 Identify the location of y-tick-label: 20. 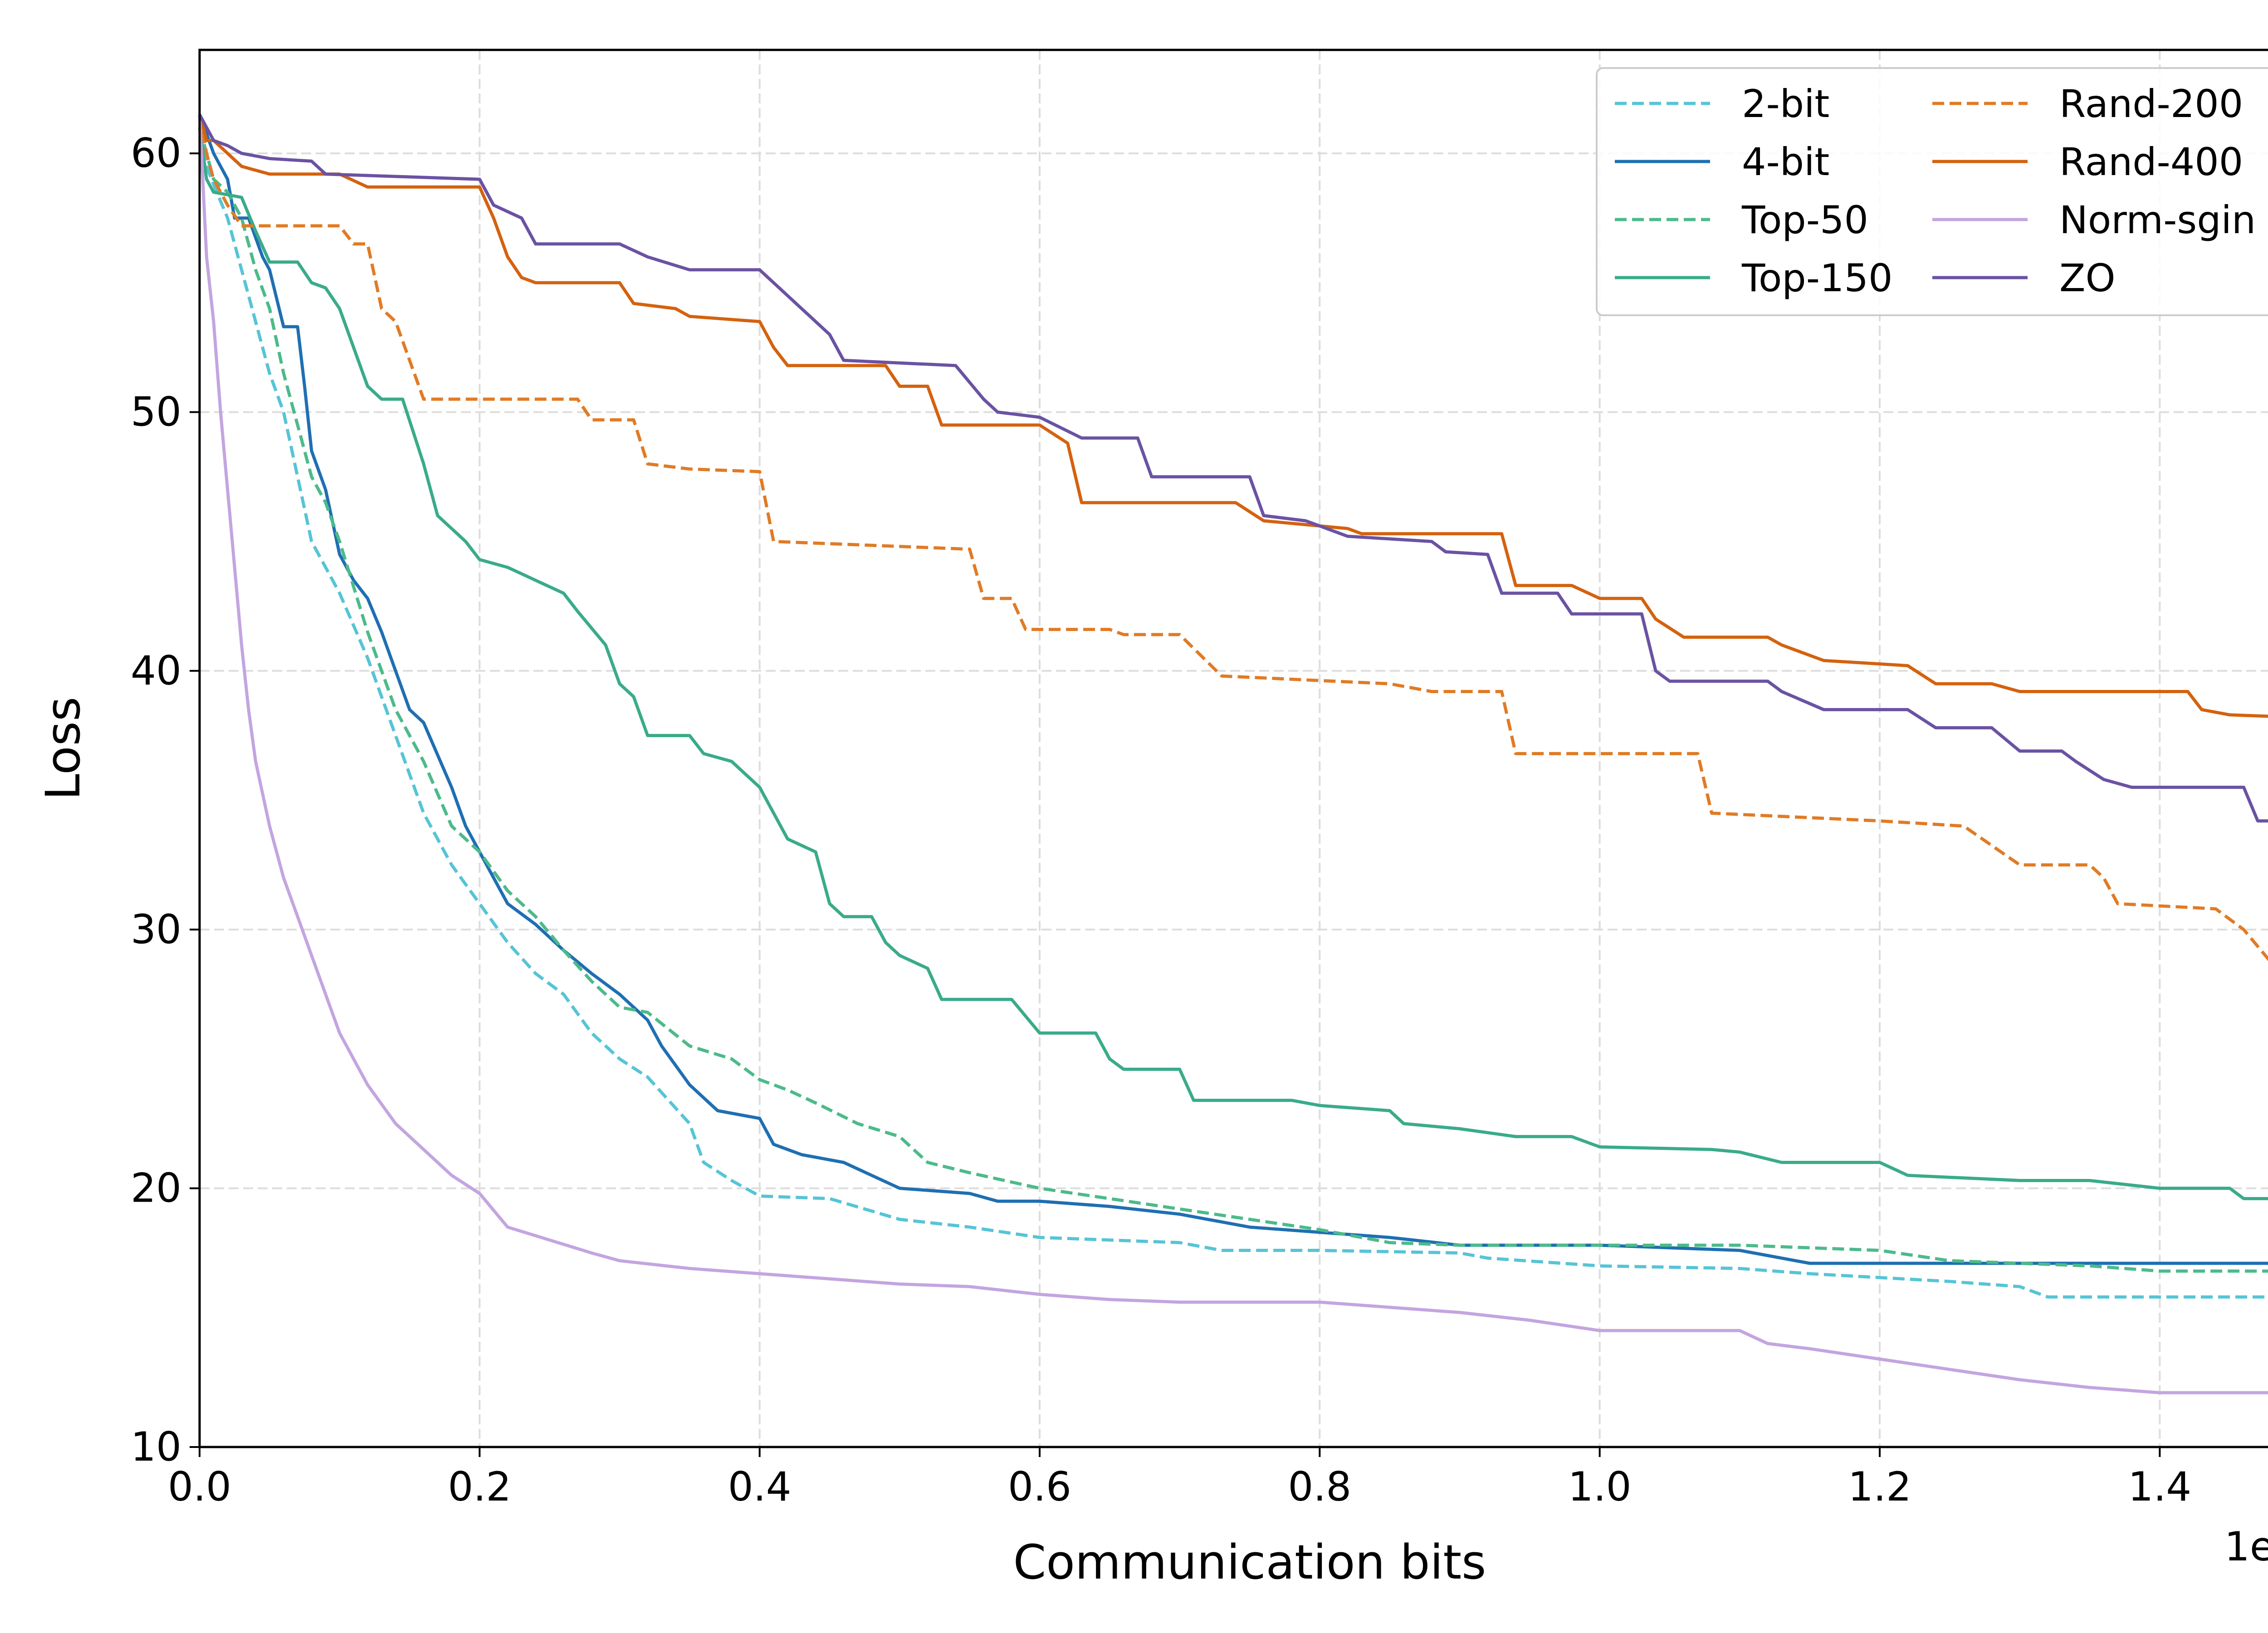
(156, 1188).